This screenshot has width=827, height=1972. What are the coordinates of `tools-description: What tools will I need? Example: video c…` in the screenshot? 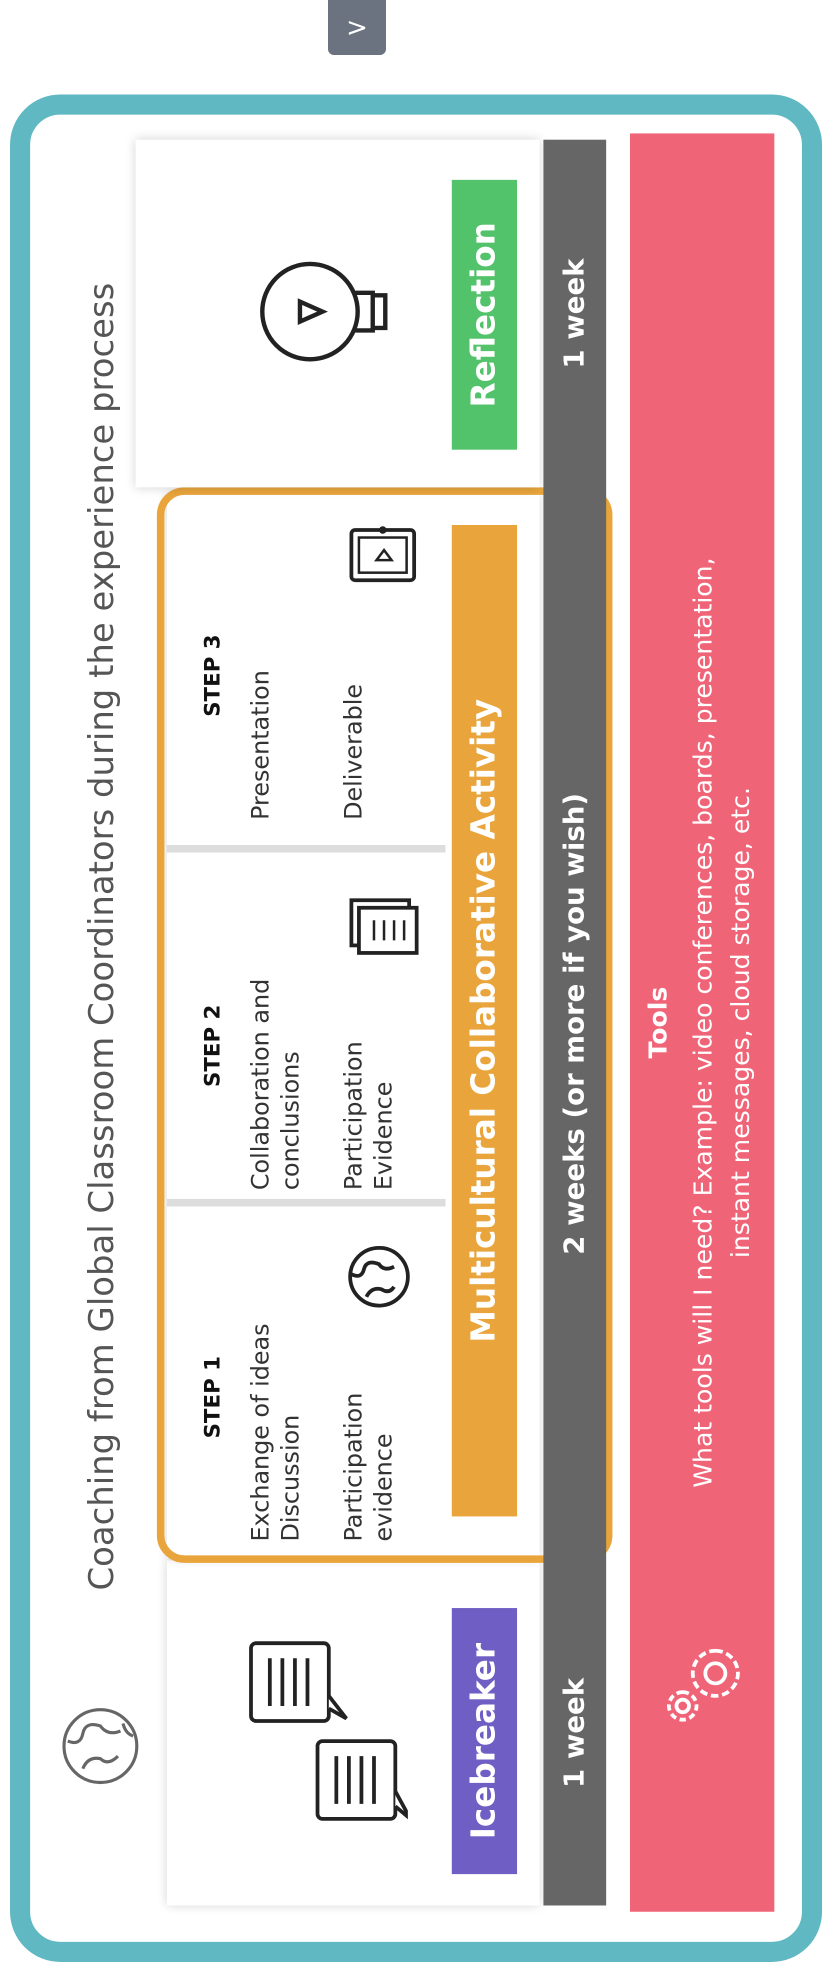 It's located at (721, 1022).